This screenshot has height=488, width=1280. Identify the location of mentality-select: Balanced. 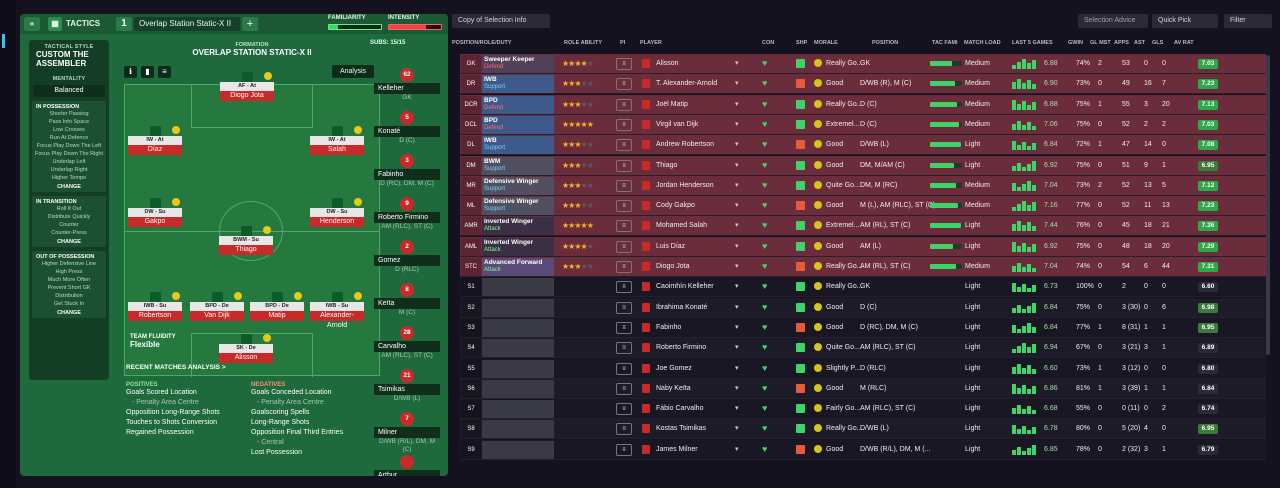
(69, 91).